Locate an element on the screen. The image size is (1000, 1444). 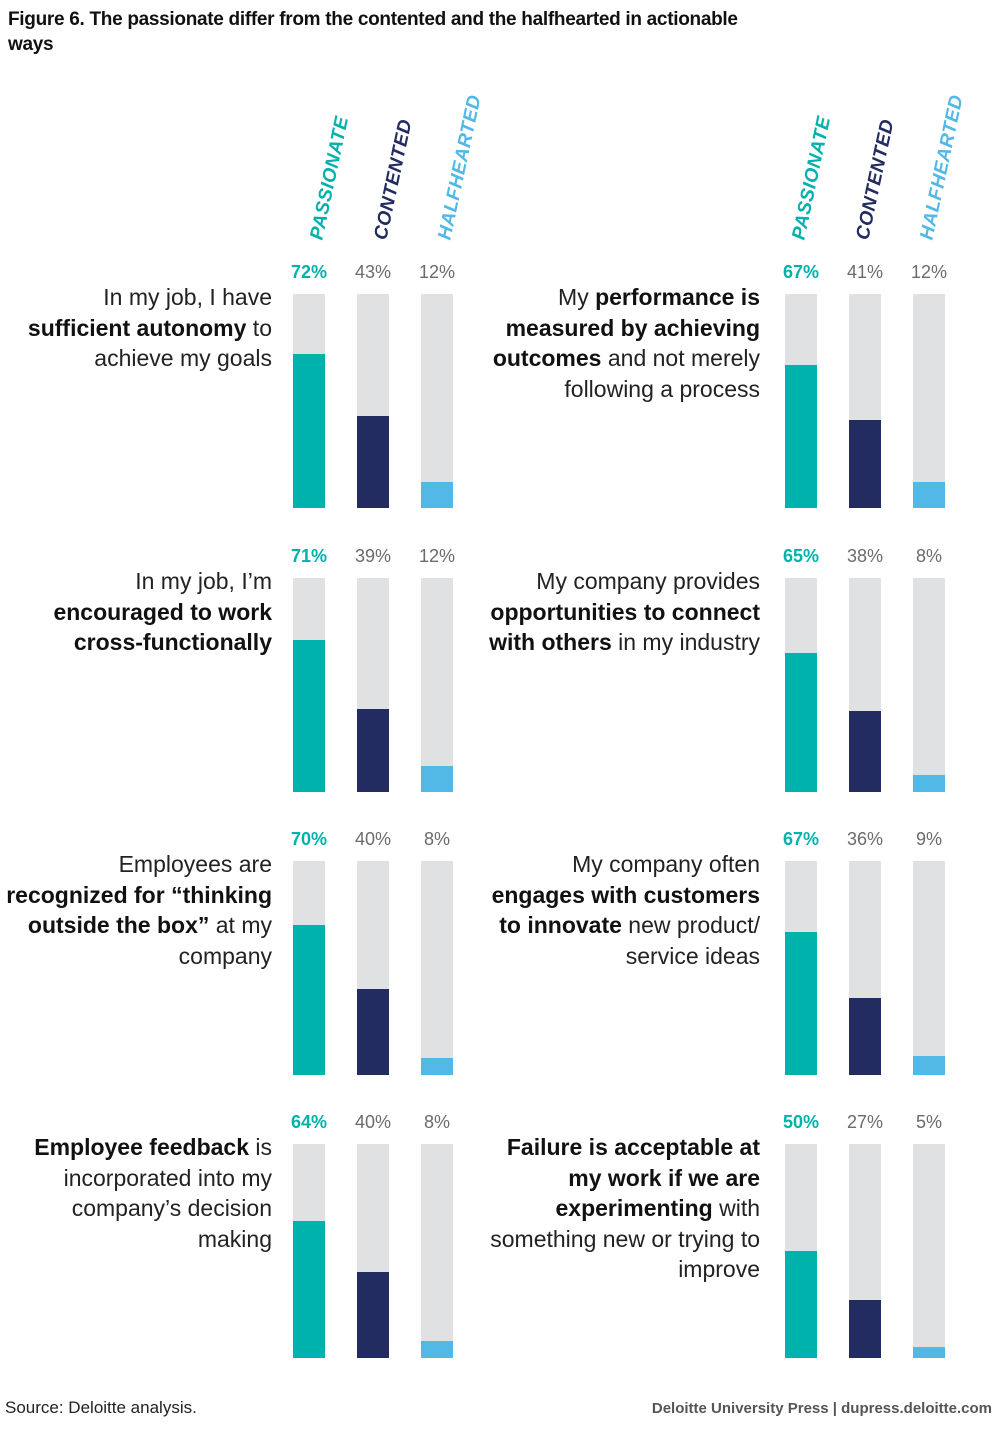
statement-segment: with something new or trying to improve is located at coordinates (625, 1238).